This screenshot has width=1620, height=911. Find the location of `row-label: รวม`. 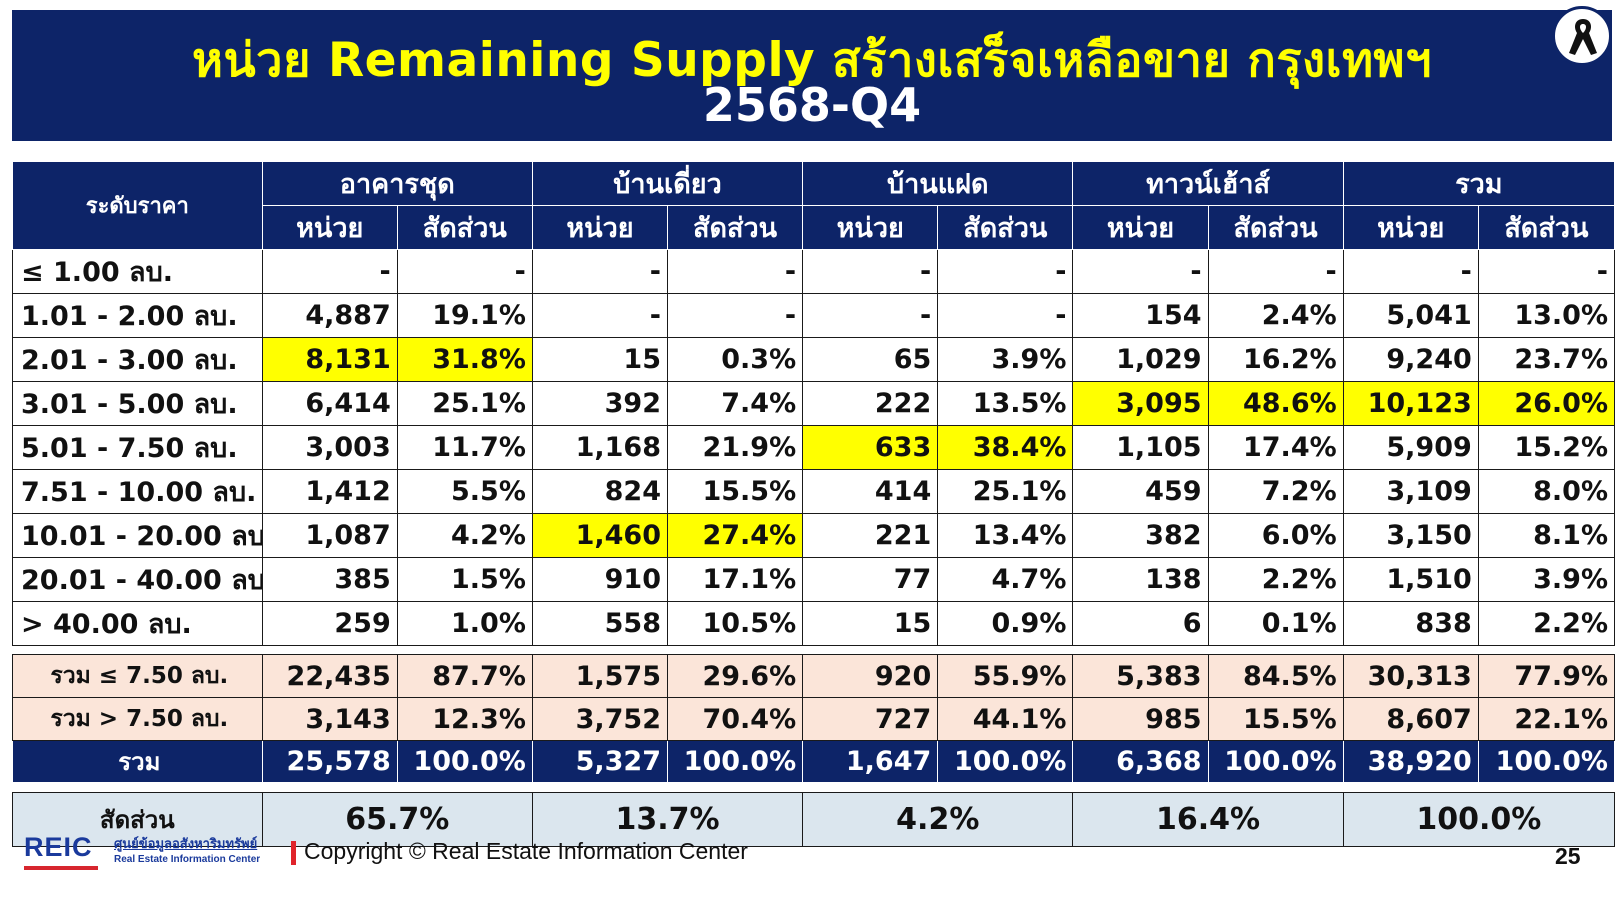

row-label: รวม is located at coordinates (137, 761).